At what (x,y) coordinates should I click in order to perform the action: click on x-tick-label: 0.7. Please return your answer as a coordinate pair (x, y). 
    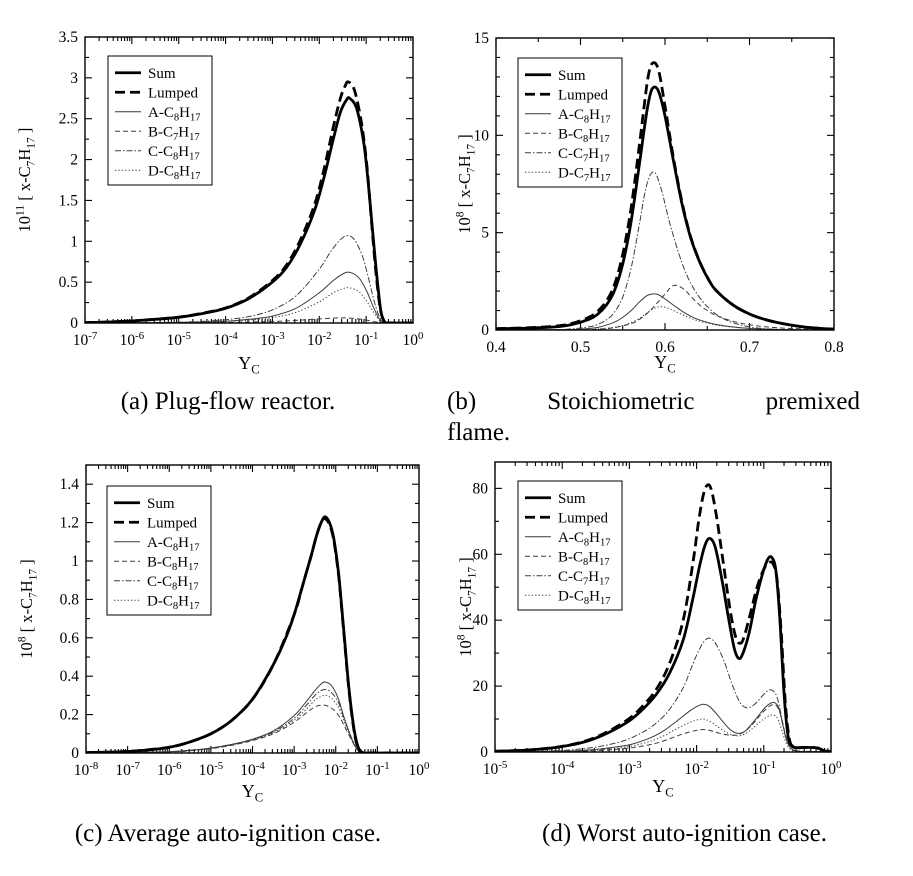
    Looking at the image, I should click on (750, 347).